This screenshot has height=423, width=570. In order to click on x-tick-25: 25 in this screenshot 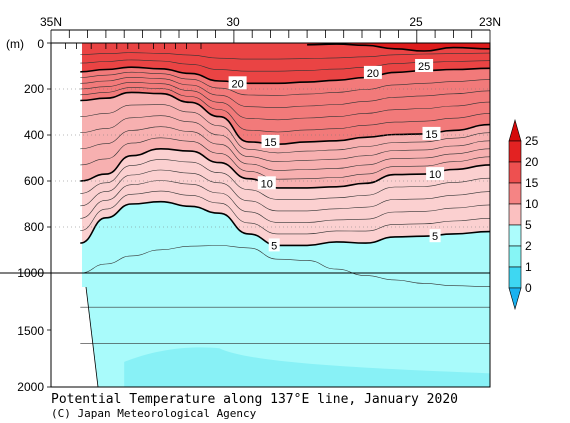, I will do `click(416, 22)`.